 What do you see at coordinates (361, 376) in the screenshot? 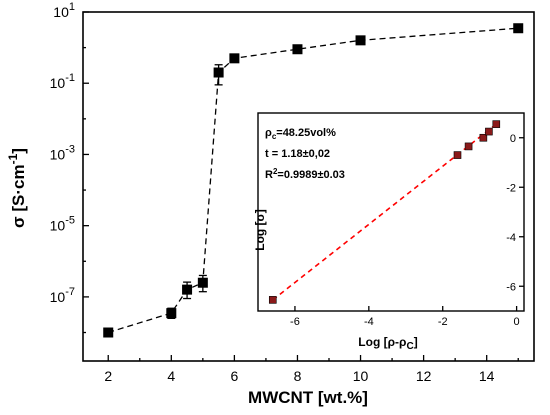
I see `main-x-tick-label: 10` at bounding box center [361, 376].